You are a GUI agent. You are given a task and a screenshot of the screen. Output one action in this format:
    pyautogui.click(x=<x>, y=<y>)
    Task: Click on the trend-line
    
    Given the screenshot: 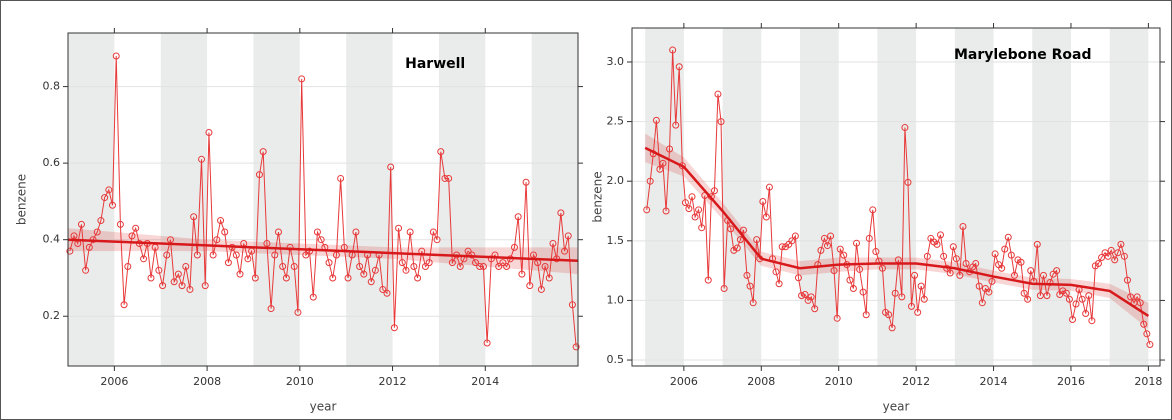 What is the action you would take?
    pyautogui.click(x=323, y=250)
    